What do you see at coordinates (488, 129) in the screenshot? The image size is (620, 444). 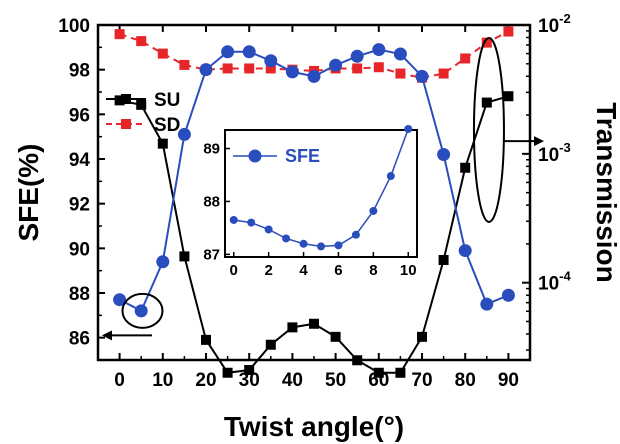 I see `right-axis-annotation-ellipse` at bounding box center [488, 129].